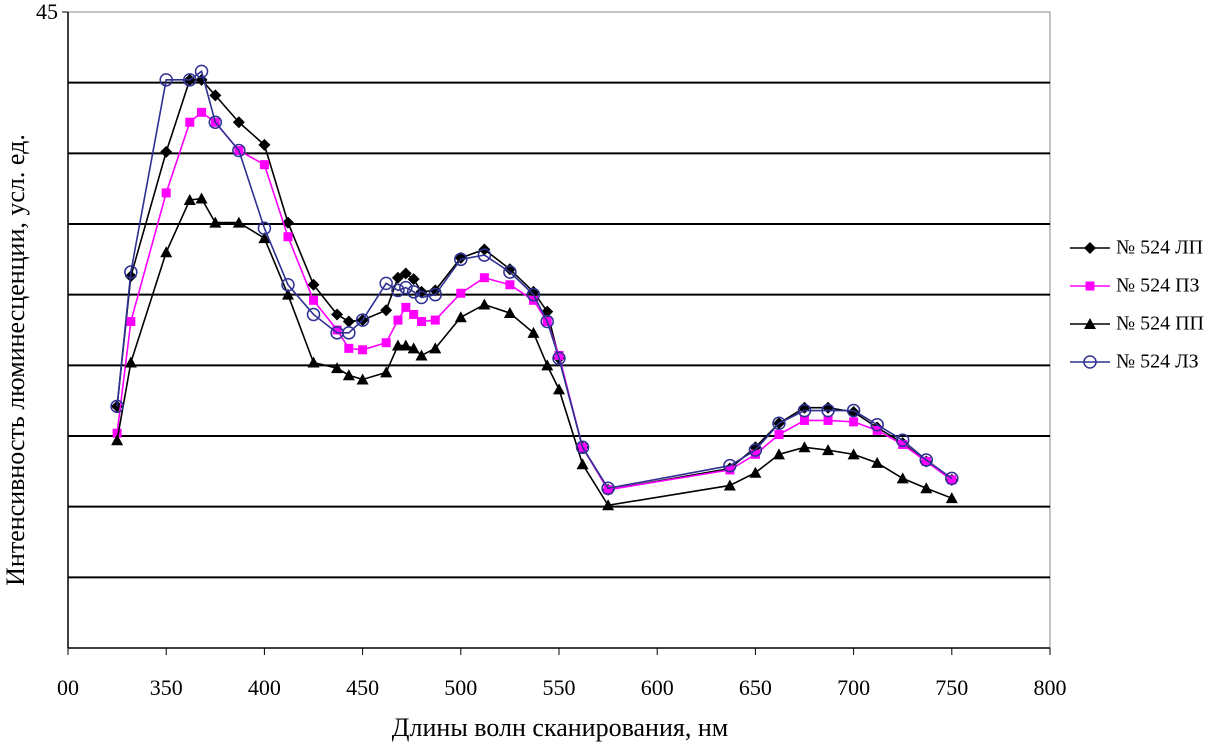  Describe the element at coordinates (362, 687) in the screenshot. I see `x-tick-label: 450` at that location.